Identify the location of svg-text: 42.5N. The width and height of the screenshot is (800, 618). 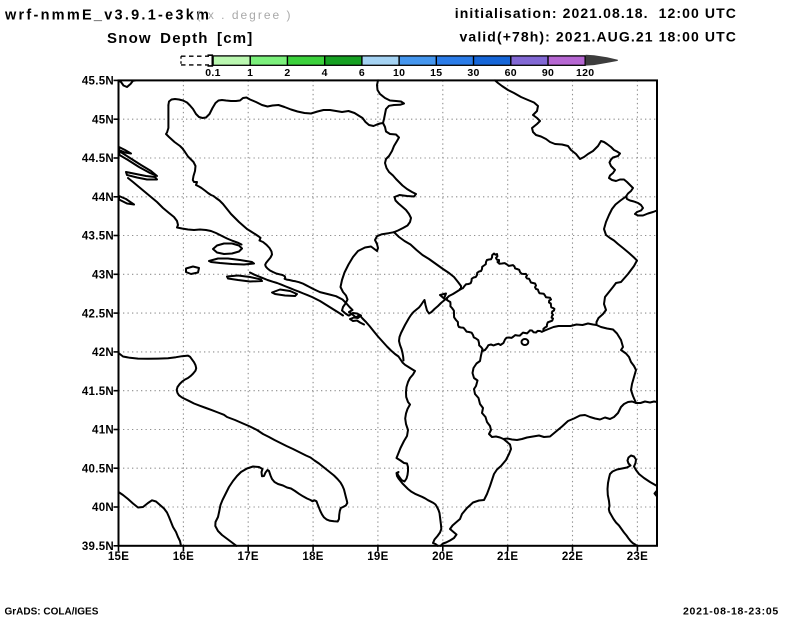
(98, 314).